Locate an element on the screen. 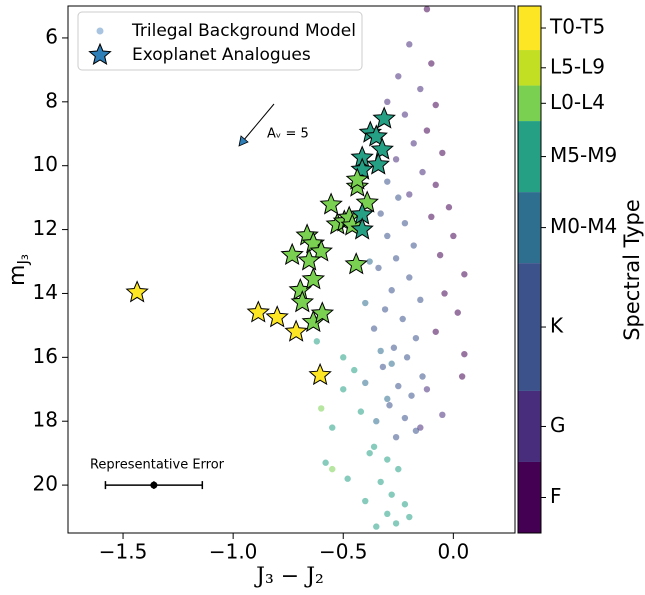 Image resolution: width=645 pixels, height=595 pixels. colorbar-tick-label: L0-L4 is located at coordinates (577, 102).